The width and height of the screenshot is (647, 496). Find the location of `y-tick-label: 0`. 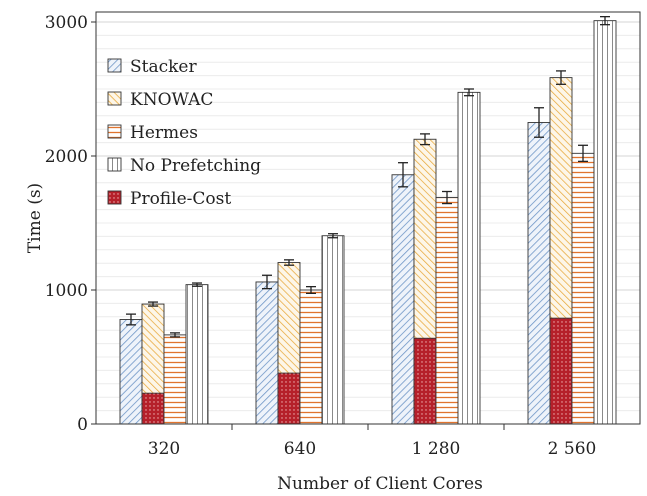

y-tick-label: 0 is located at coordinates (82, 425).